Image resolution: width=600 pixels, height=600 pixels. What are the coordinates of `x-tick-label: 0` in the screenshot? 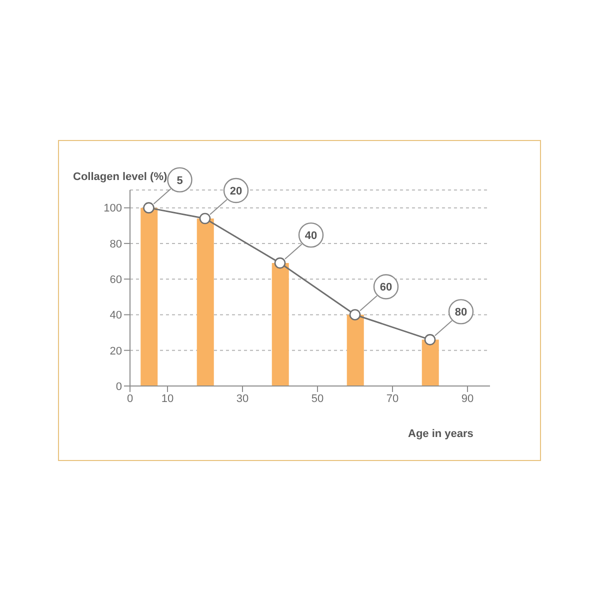 It's located at (130, 398).